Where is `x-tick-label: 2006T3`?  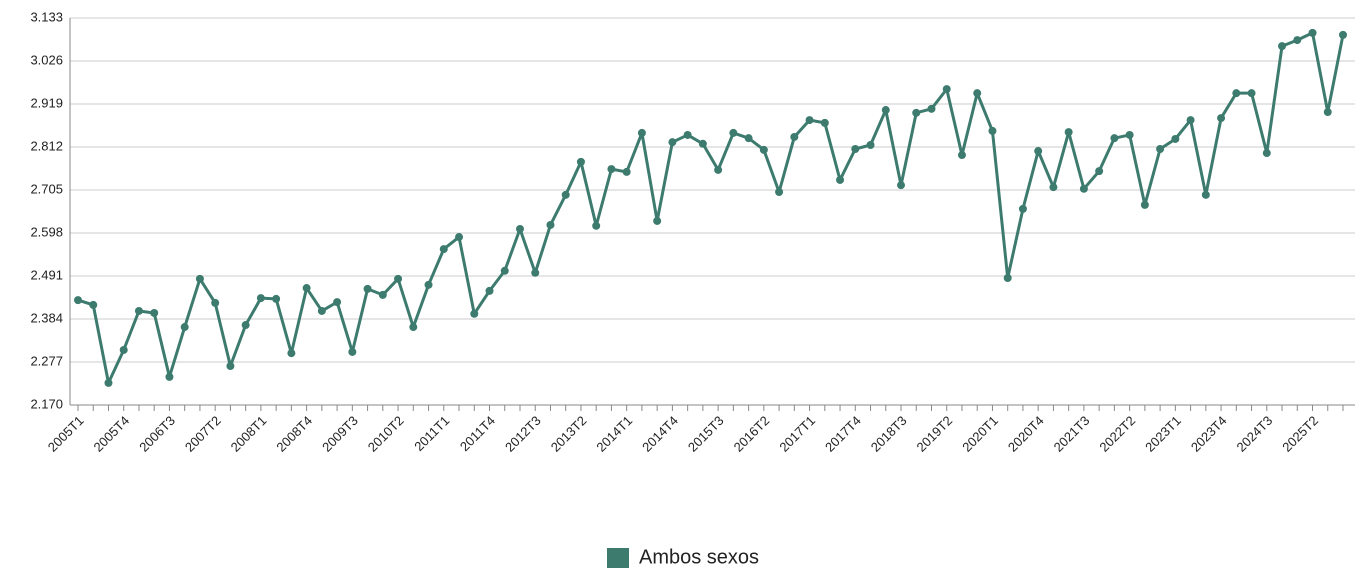 x-tick-label: 2006T3 is located at coordinates (157, 434).